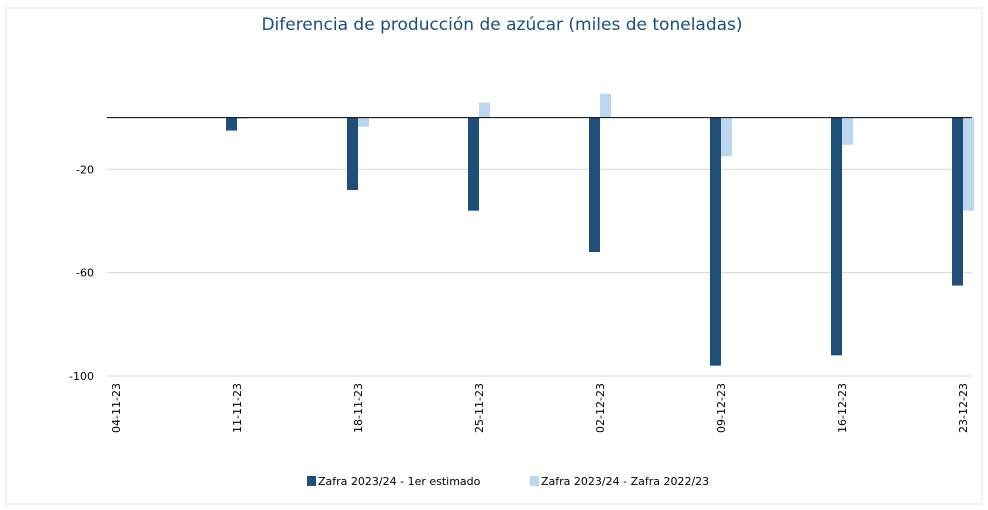 The image size is (988, 510). What do you see at coordinates (399, 481) in the screenshot?
I see `legend-label: Zafra 2023/24 - 1er estimado` at bounding box center [399, 481].